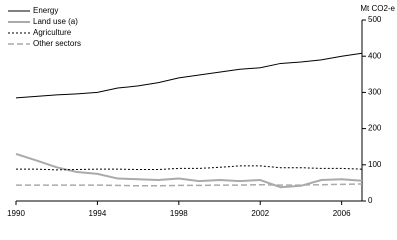 Image resolution: width=397 pixels, height=240 pixels. What do you see at coordinates (179, 213) in the screenshot?
I see `x-tick-label: 1998` at bounding box center [179, 213].